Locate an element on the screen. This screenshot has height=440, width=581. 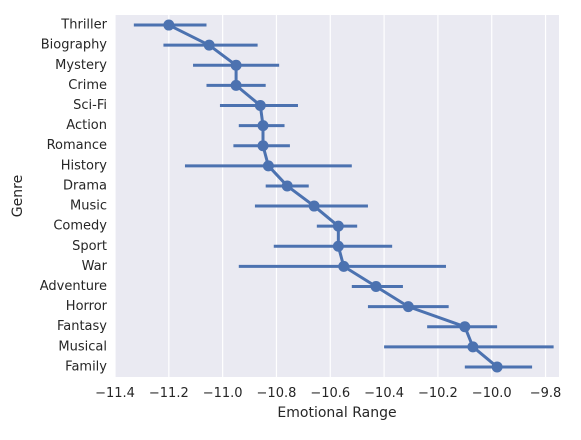
x-tick-label: −10.8 is located at coordinates (277, 393).